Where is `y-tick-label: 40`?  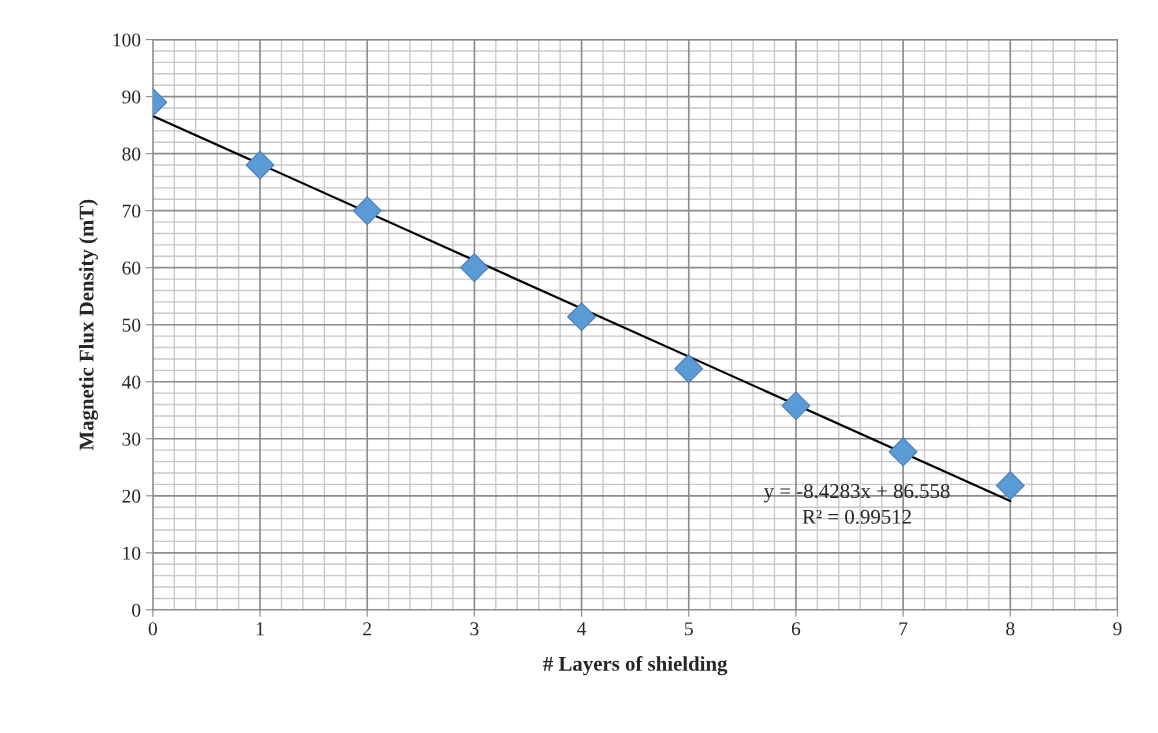 y-tick-label: 40 is located at coordinates (131, 382).